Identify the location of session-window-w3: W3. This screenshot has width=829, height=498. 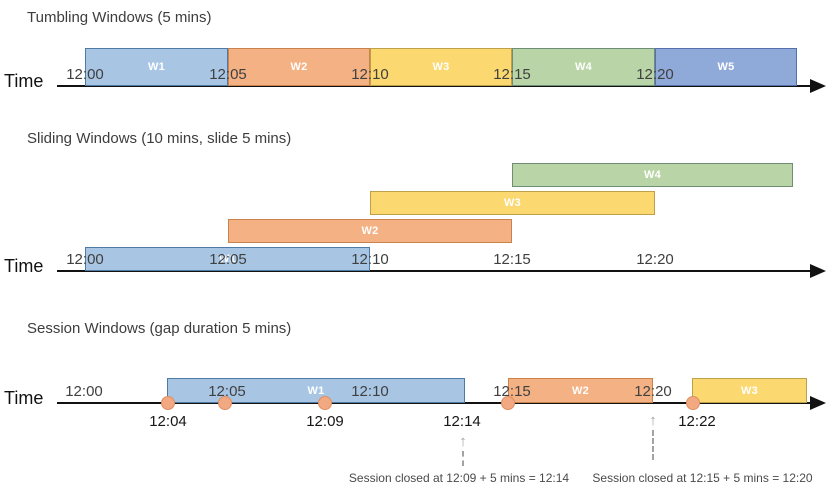
(749, 390).